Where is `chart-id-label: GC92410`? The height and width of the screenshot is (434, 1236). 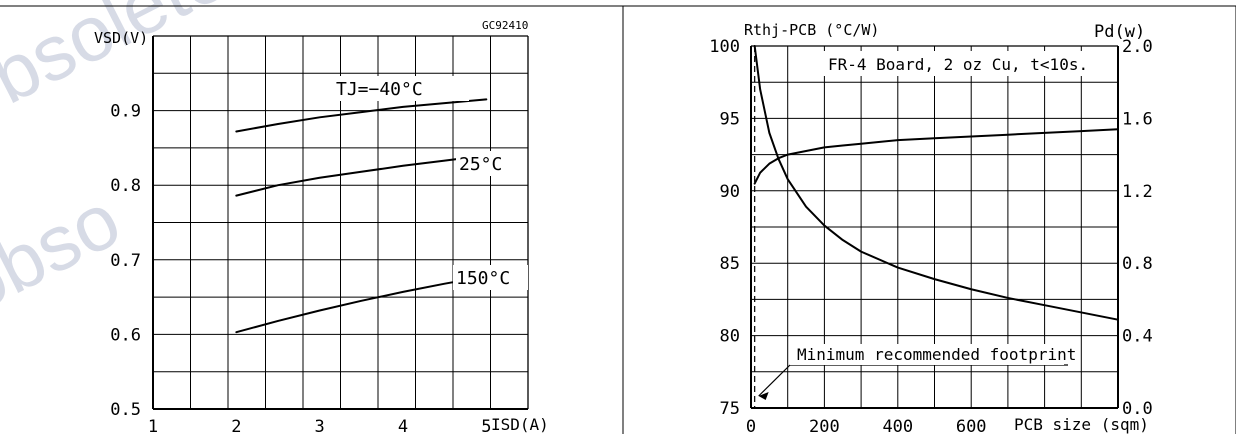
chart-id-label: GC92410 is located at coordinates (505, 25).